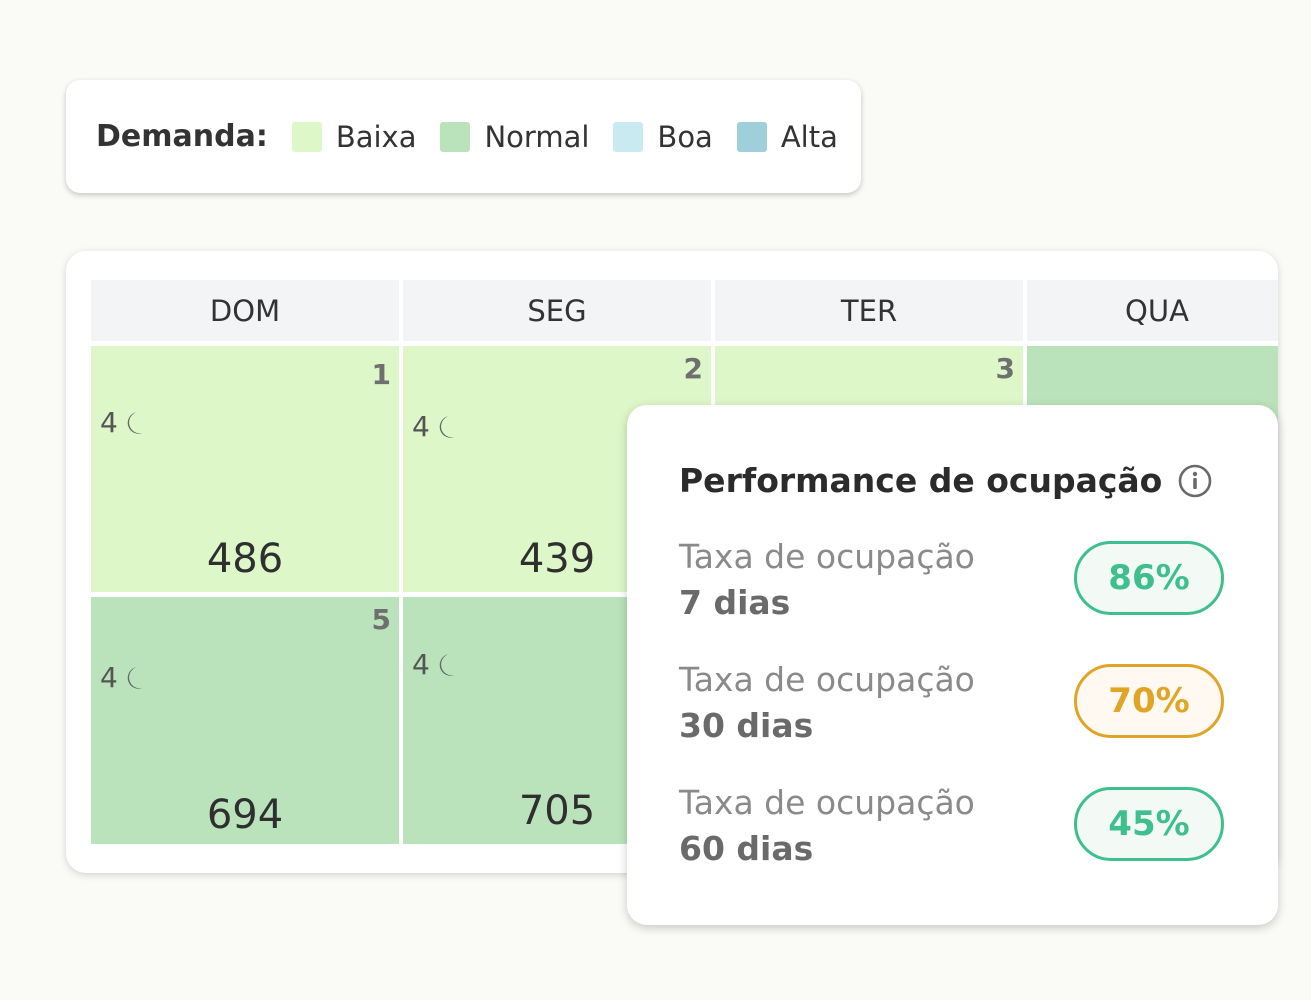 This screenshot has height=1000, width=1311. Describe the element at coordinates (869, 310) in the screenshot. I see `day-header-ter: TER` at that location.